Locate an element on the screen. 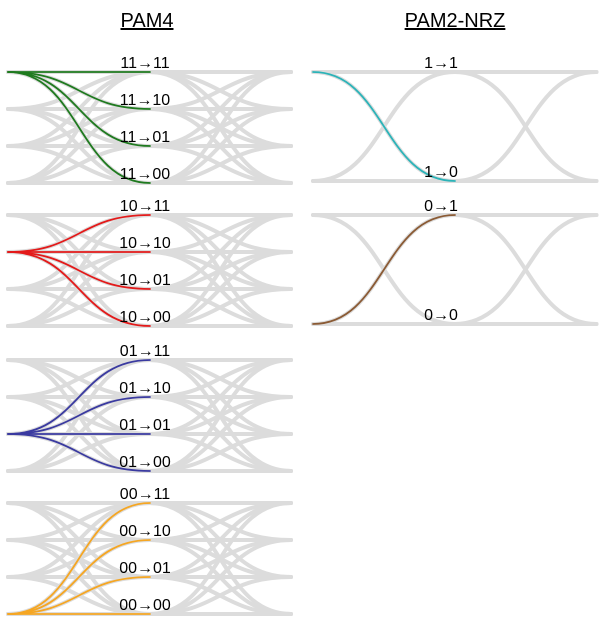  pam4-transition-label: 11→00 is located at coordinates (145, 174).